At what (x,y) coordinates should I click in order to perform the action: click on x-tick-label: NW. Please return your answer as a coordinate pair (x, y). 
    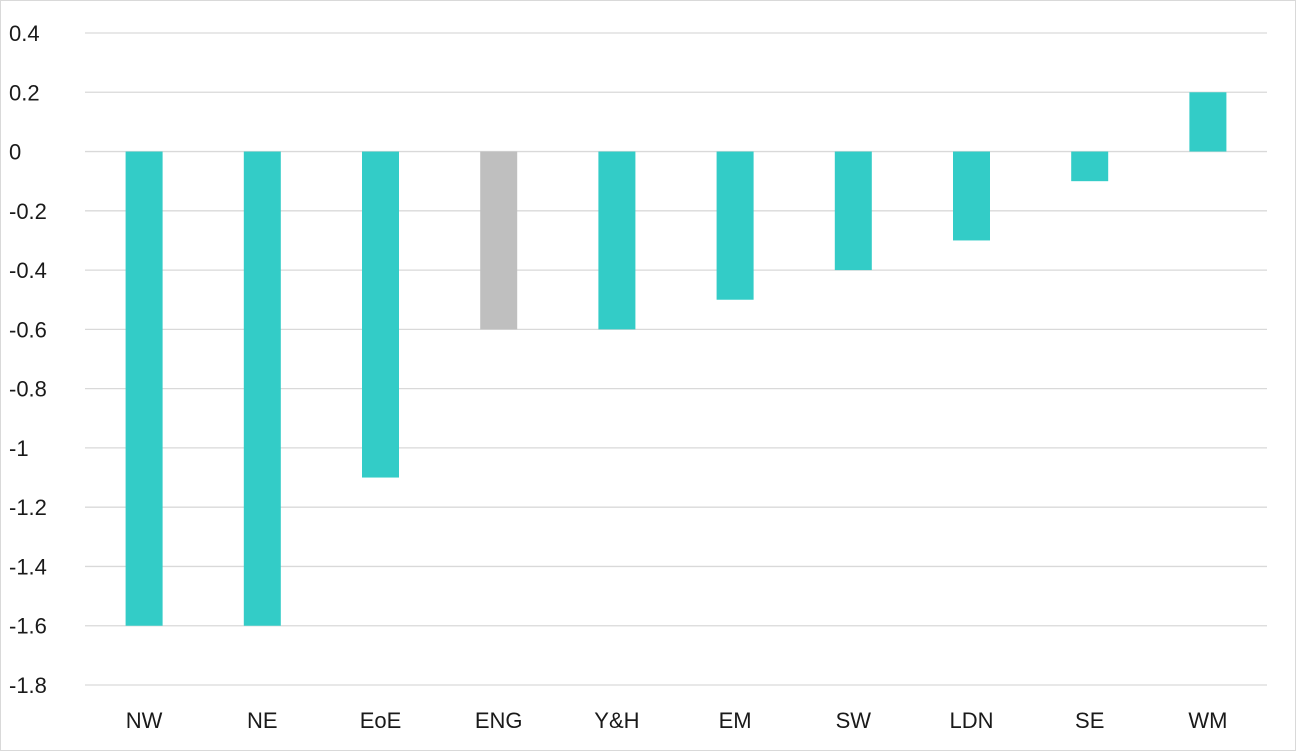
    Looking at the image, I should click on (144, 720).